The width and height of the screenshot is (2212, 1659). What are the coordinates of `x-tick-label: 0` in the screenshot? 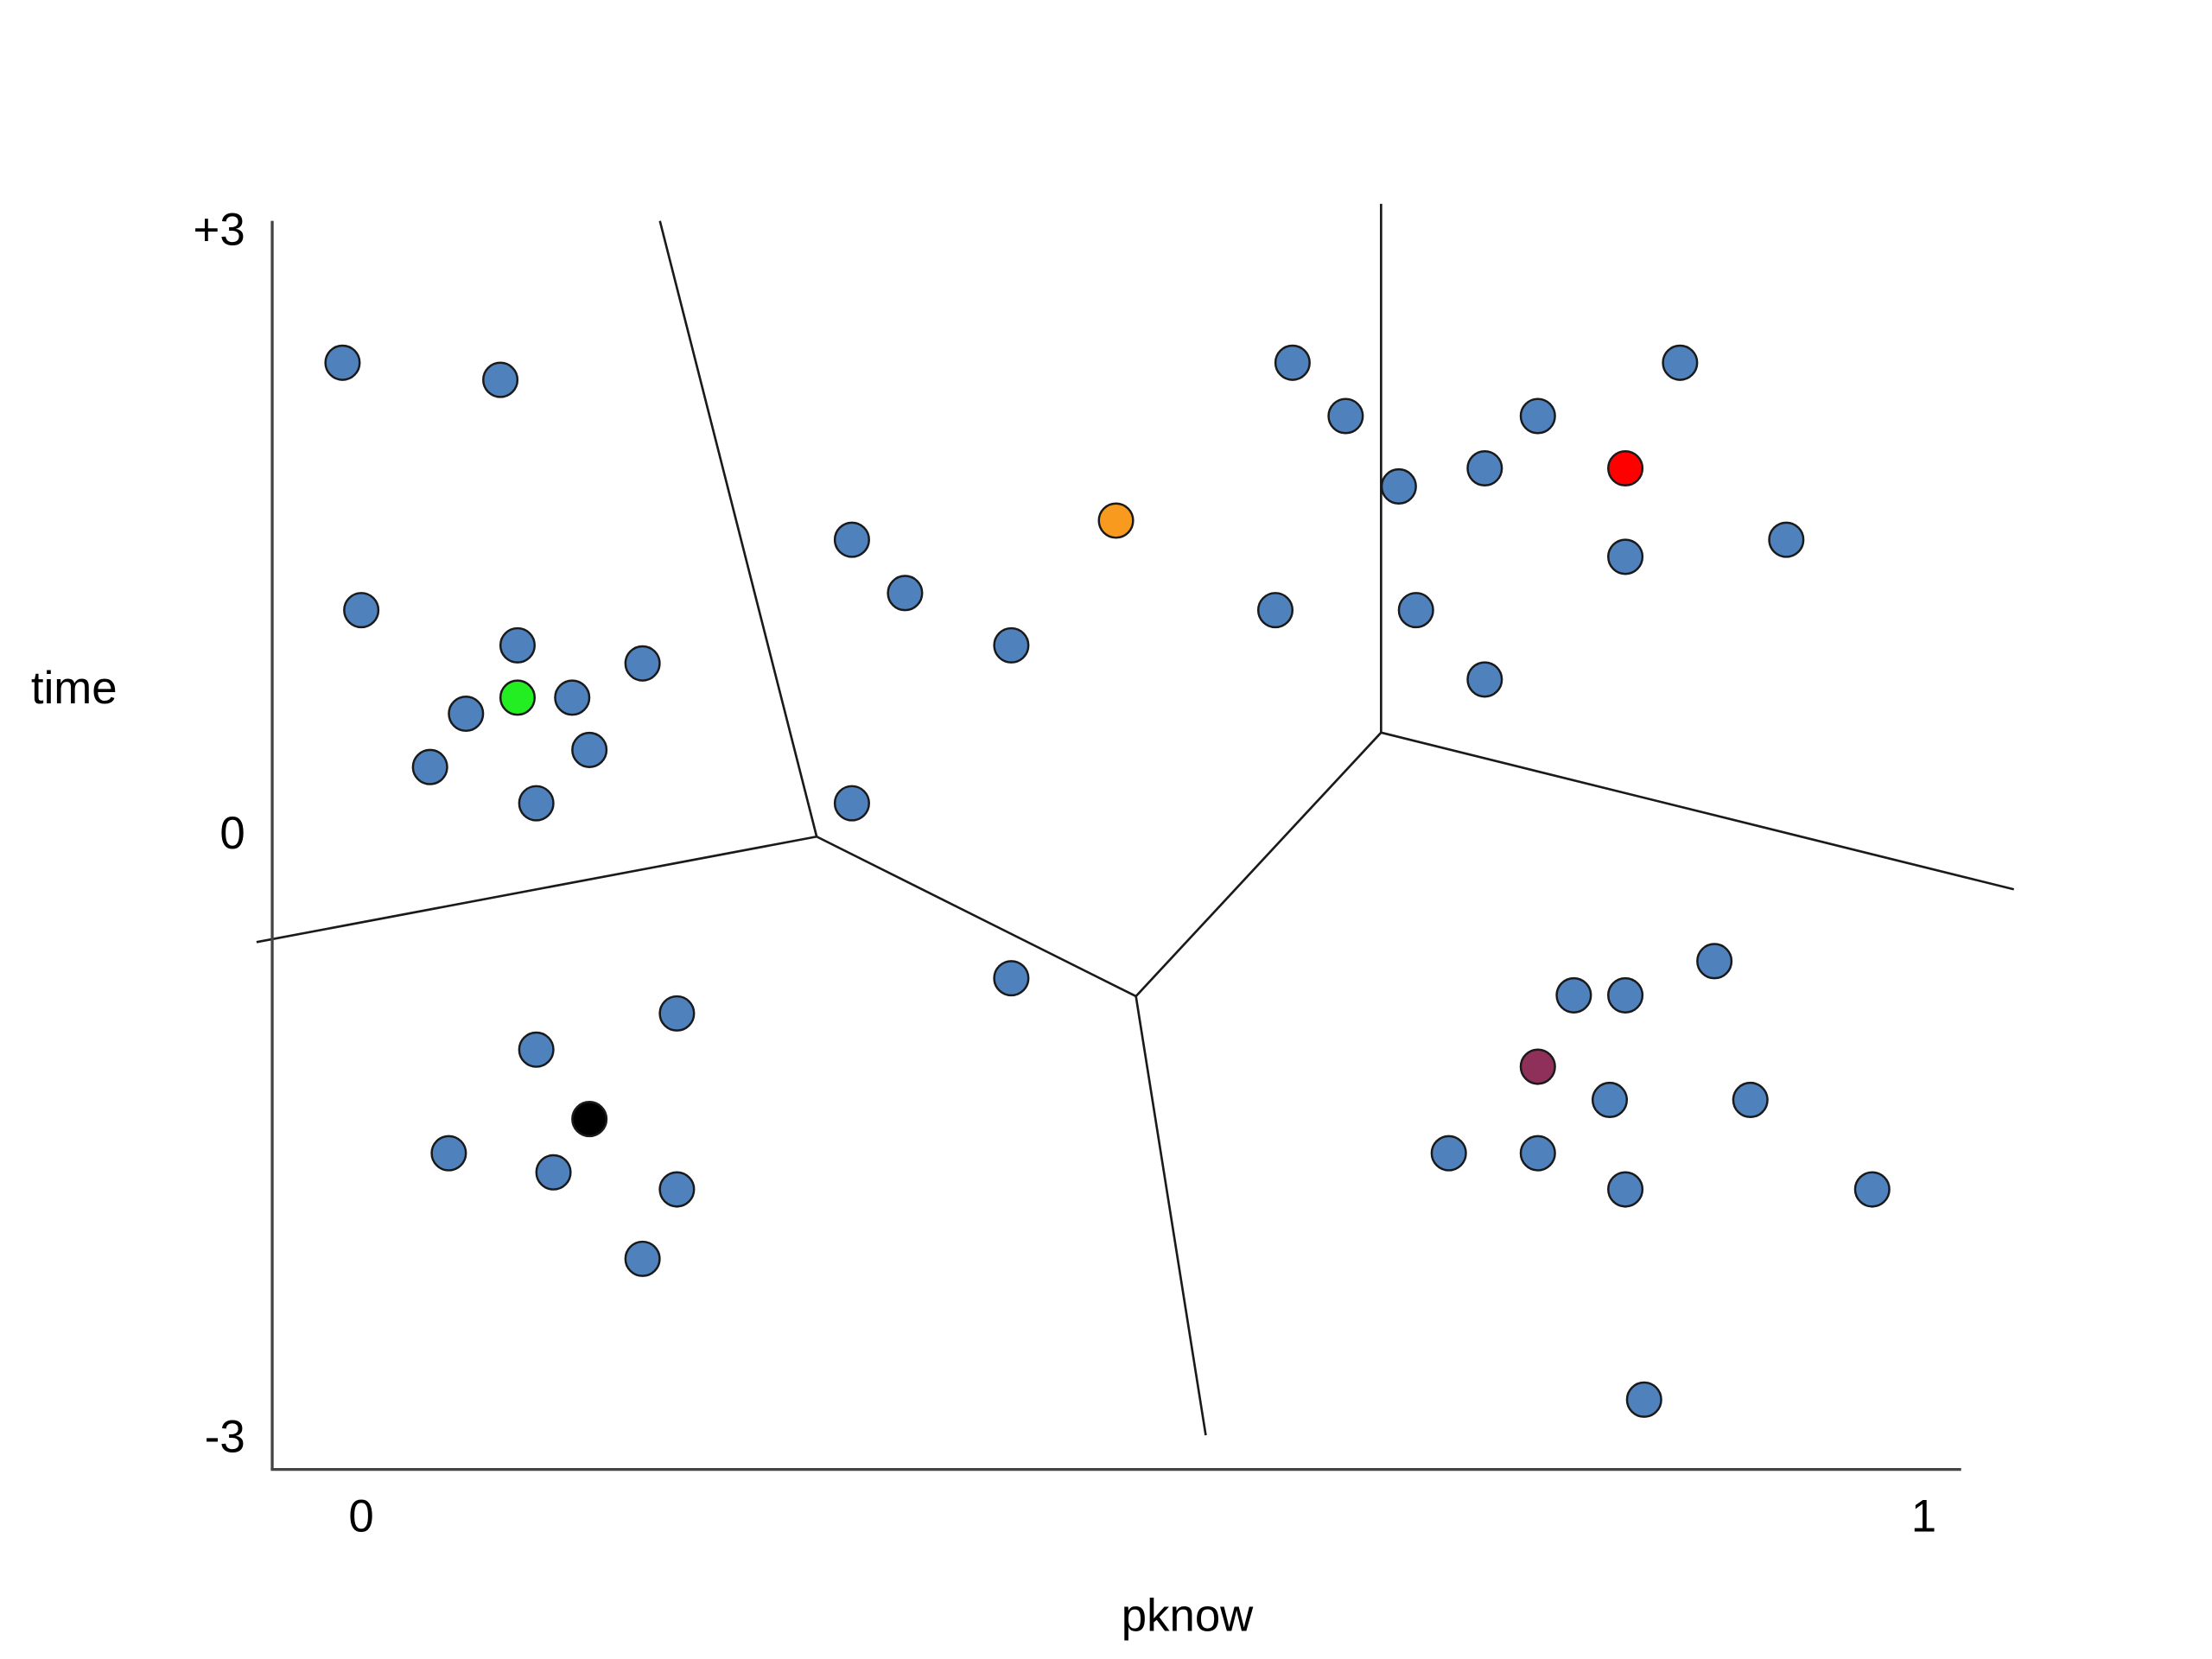 It's located at (360, 1516).